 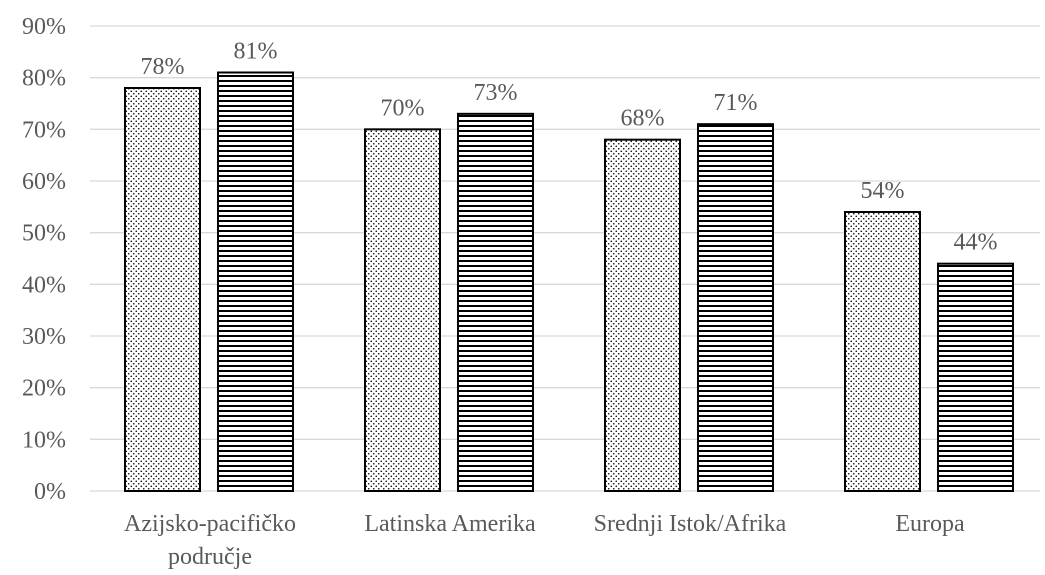 What do you see at coordinates (450, 524) in the screenshot?
I see `x-category-label: Latinska Amerika` at bounding box center [450, 524].